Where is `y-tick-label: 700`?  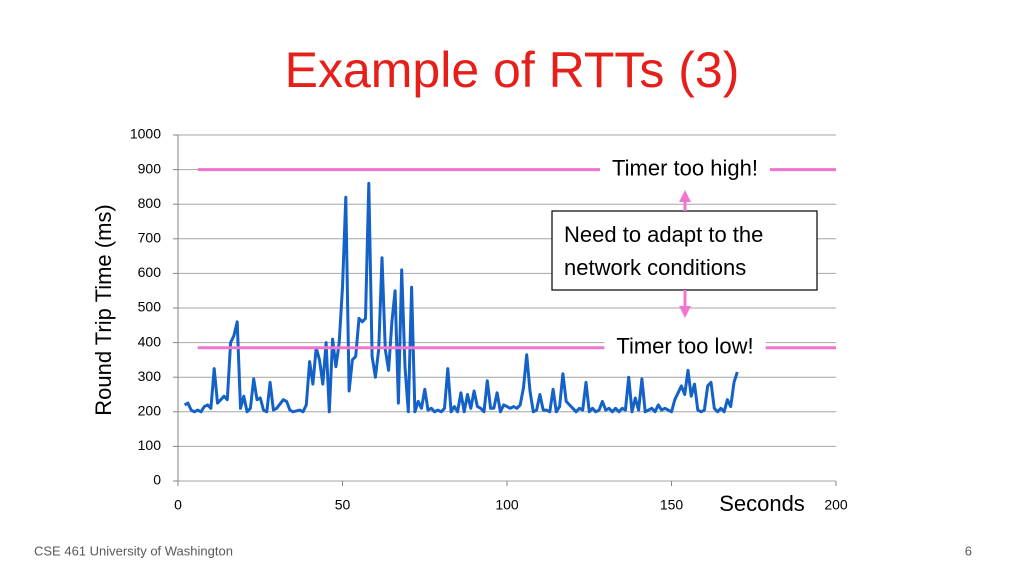
y-tick-label: 700 is located at coordinates (150, 238).